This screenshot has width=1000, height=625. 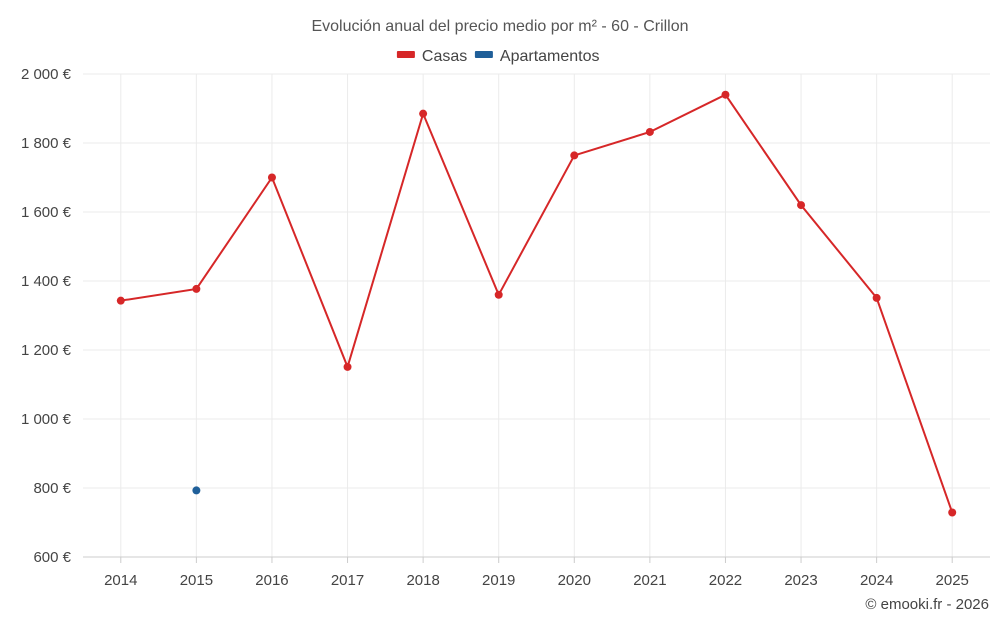 What do you see at coordinates (800, 580) in the screenshot?
I see `x-tick-label: 2023` at bounding box center [800, 580].